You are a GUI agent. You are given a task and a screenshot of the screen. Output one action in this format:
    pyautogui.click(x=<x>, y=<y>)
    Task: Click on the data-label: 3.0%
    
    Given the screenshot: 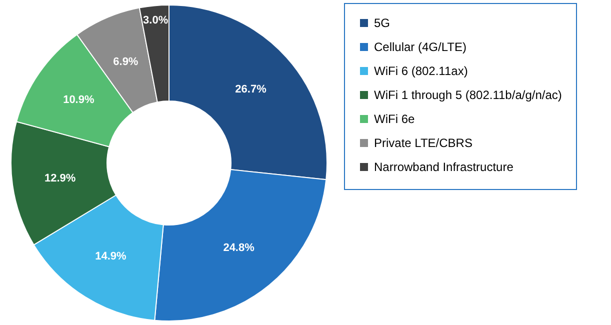 What is the action you would take?
    pyautogui.click(x=155, y=20)
    